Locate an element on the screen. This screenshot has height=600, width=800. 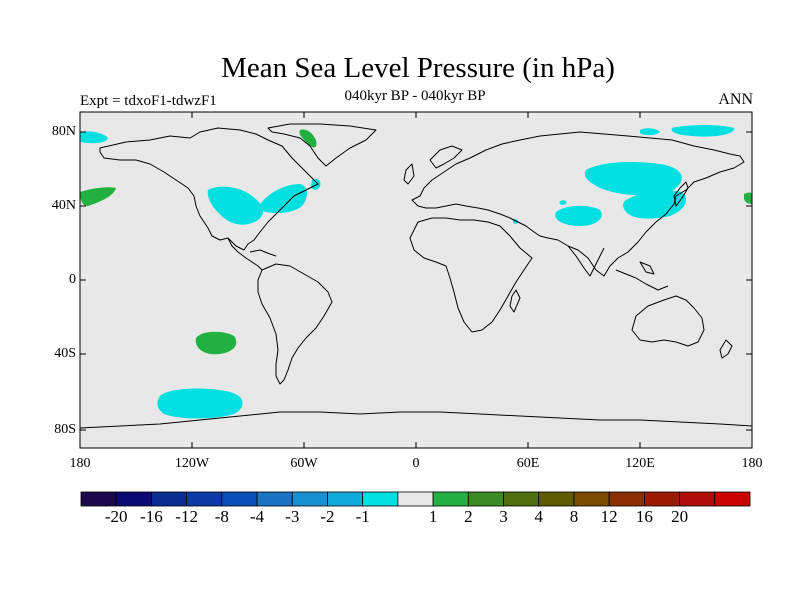
lat-tick-label: 40N is located at coordinates (63, 205).